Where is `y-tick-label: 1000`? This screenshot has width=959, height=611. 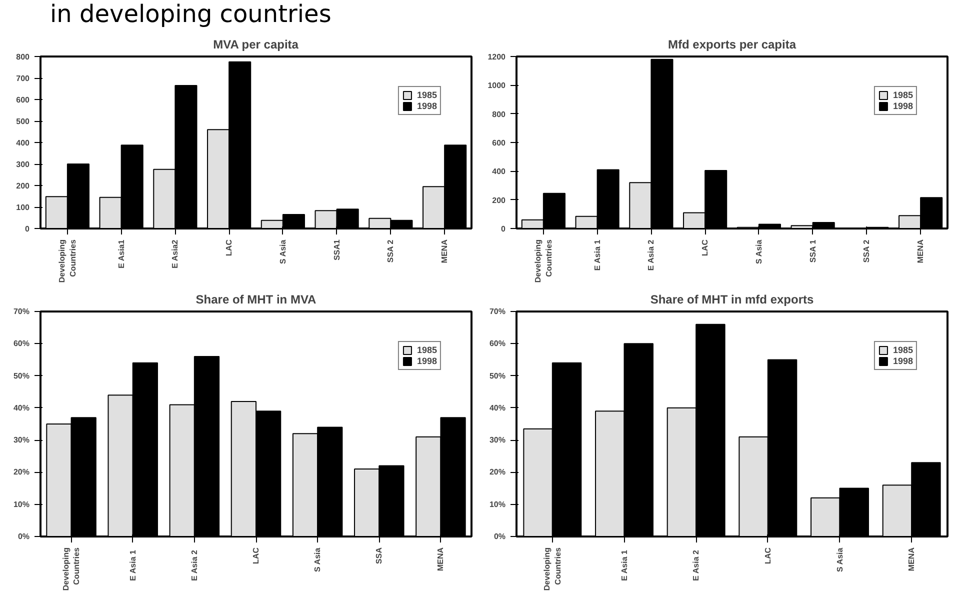
y-tick-label: 1000 is located at coordinates (497, 85).